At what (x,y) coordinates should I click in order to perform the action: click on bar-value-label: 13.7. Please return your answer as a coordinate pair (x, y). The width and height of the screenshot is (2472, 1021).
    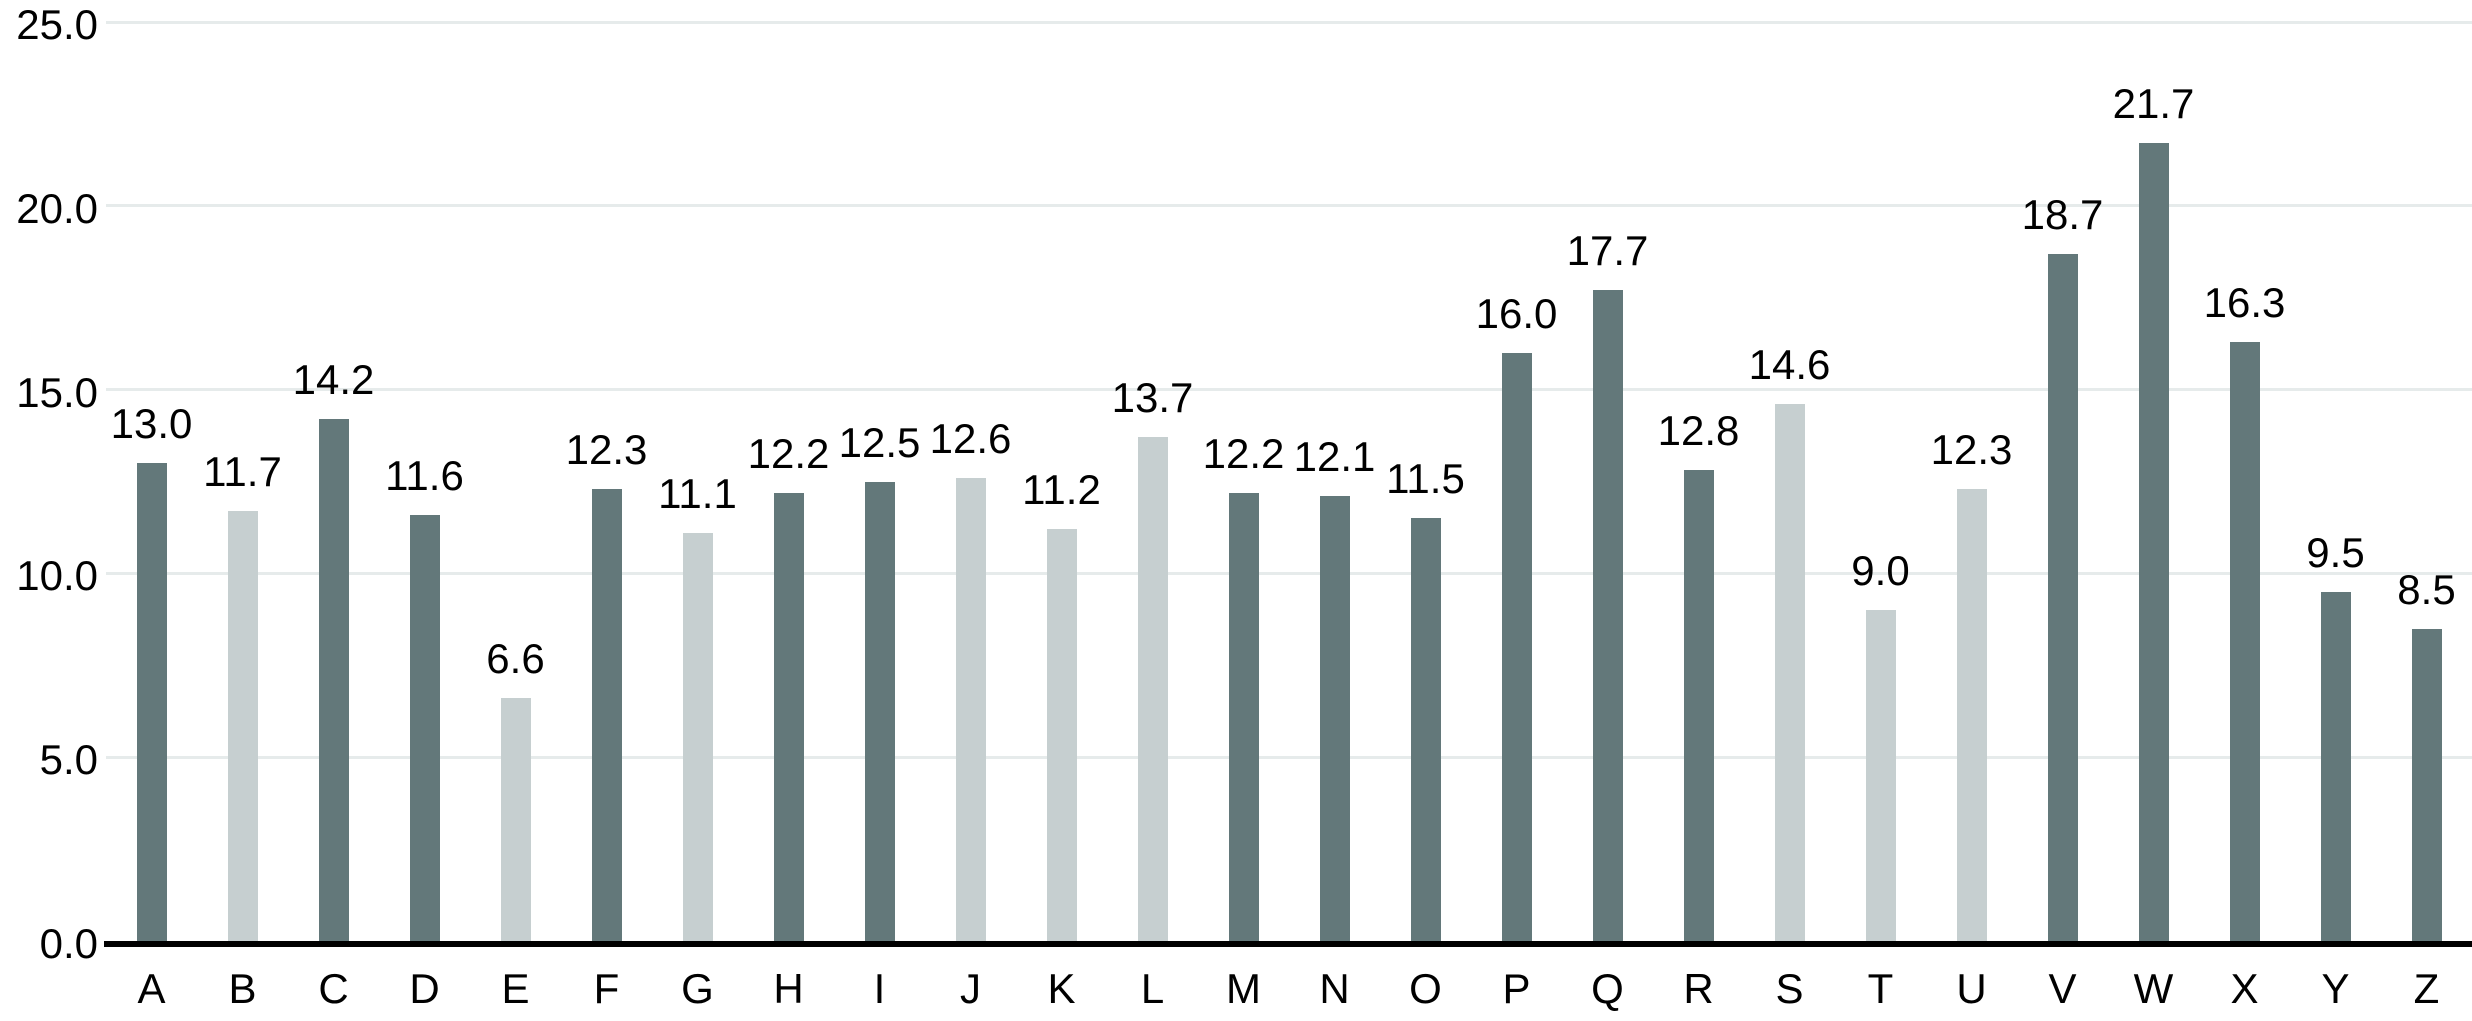
    Looking at the image, I should click on (1152, 398).